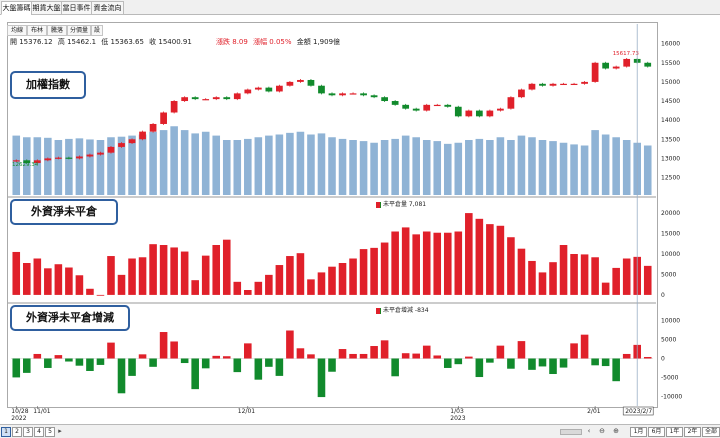  I want to click on cursor-date-label: 2023/2/7, so click(638, 411).